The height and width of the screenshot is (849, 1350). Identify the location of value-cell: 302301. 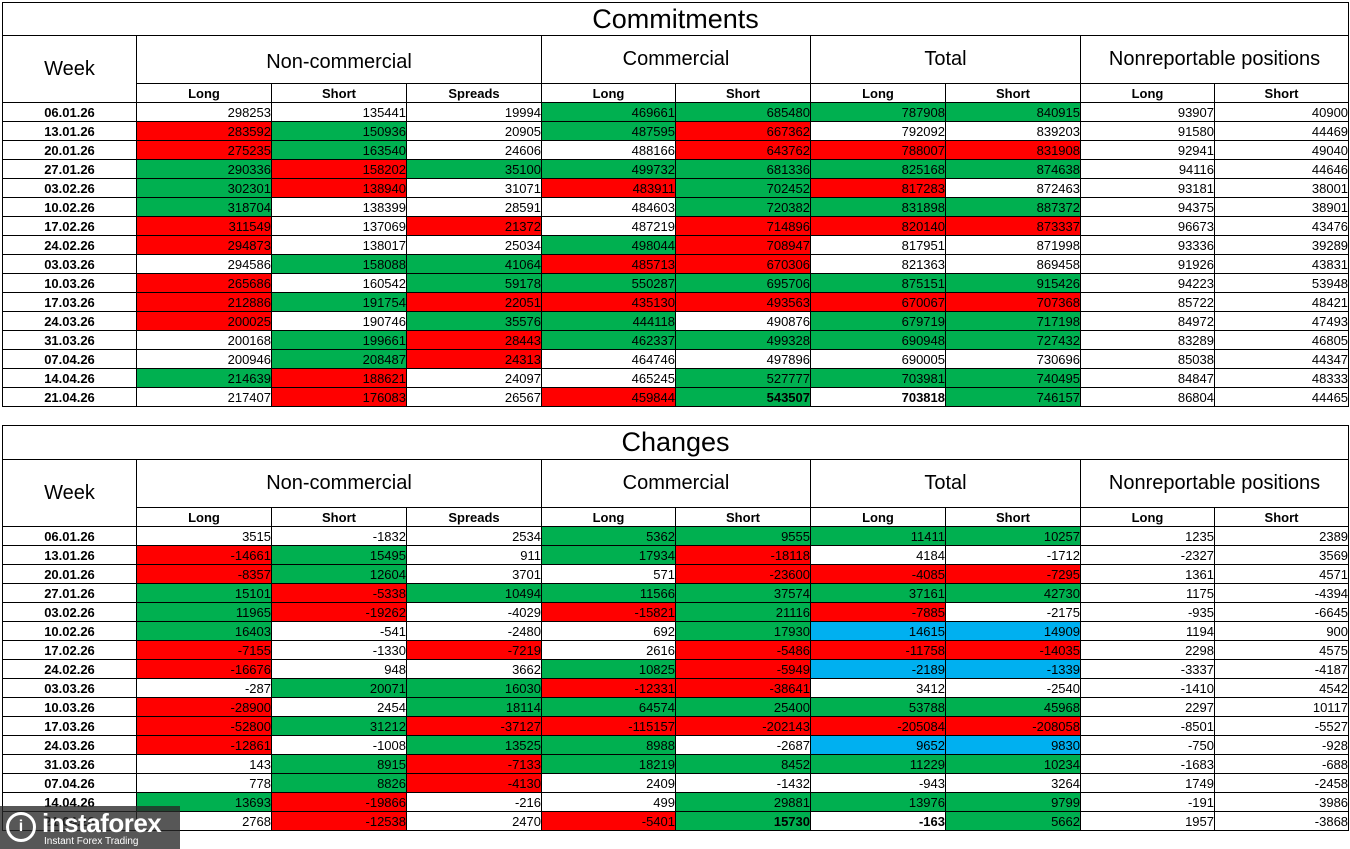
(204, 188).